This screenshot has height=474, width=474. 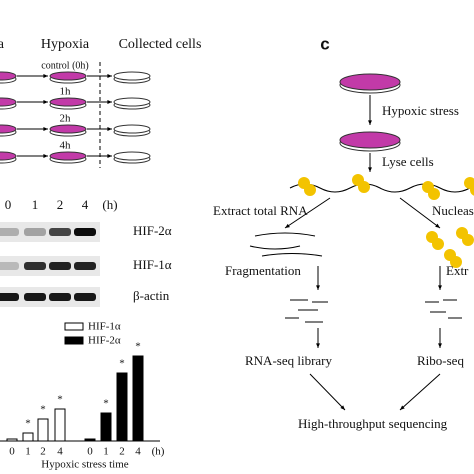 What do you see at coordinates (65, 44) in the screenshot?
I see `header: Hypoxia` at bounding box center [65, 44].